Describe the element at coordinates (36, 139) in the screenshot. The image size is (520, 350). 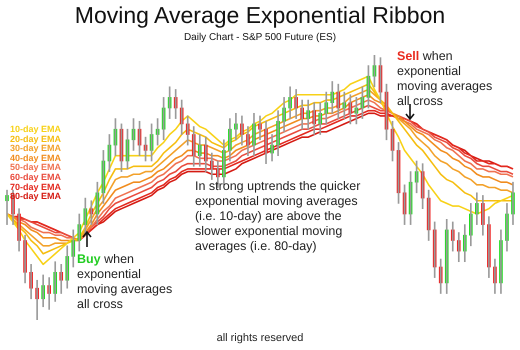
I see `text: 20-day EMA` at that location.